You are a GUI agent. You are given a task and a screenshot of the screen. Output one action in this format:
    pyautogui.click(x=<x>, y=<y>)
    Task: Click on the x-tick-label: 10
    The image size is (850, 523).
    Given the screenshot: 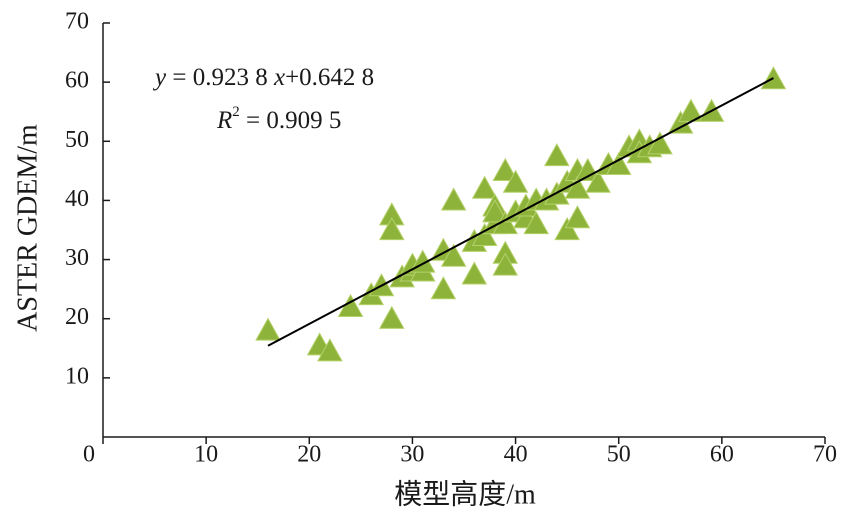 What is the action you would take?
    pyautogui.click(x=206, y=455)
    